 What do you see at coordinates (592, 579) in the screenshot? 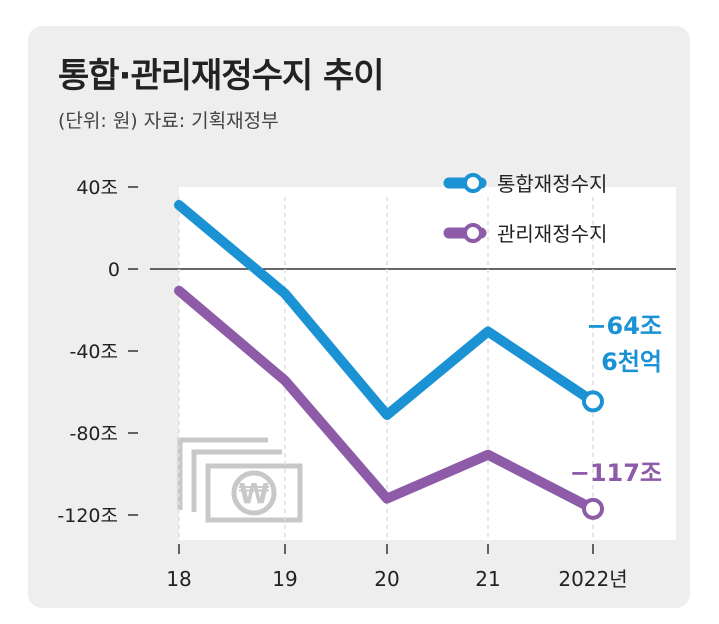
I see `x-tick-label: 2022년` at bounding box center [592, 579].